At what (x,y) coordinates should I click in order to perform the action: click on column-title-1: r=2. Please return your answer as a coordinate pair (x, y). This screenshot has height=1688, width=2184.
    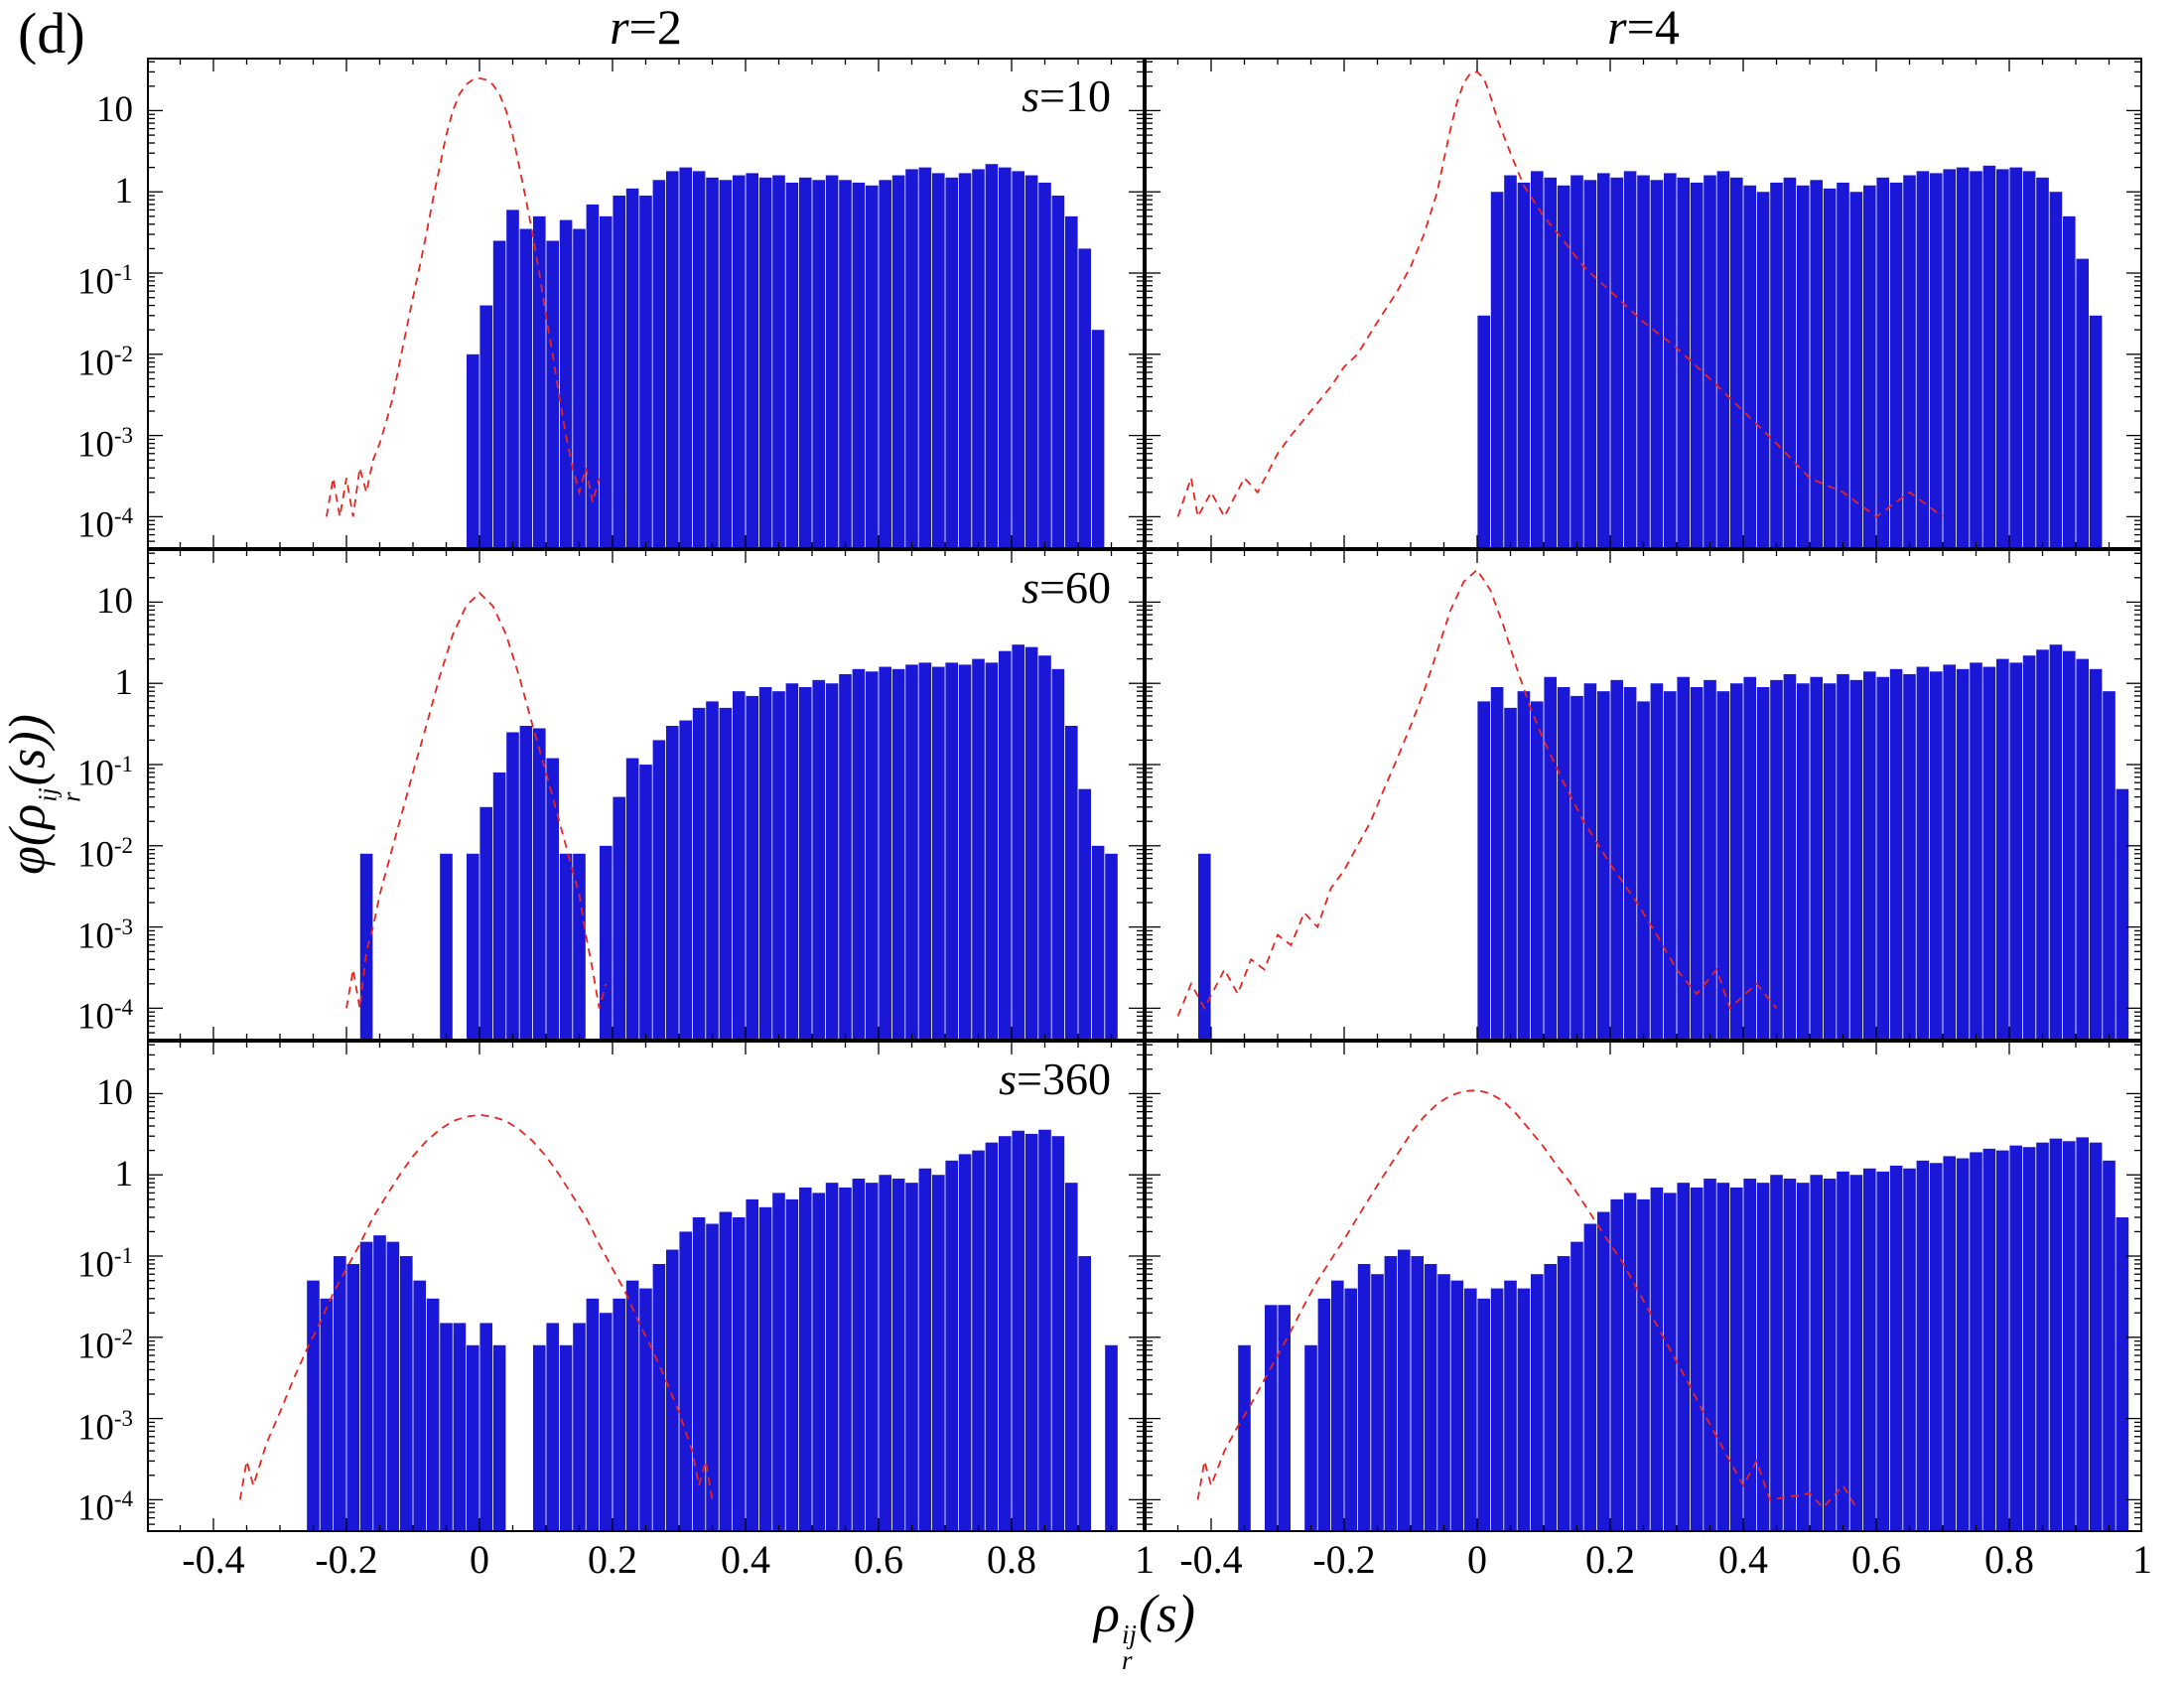
    Looking at the image, I should click on (646, 27).